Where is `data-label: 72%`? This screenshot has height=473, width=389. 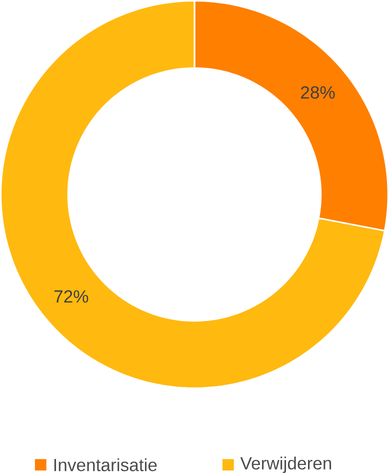 data-label: 72% is located at coordinates (71, 296).